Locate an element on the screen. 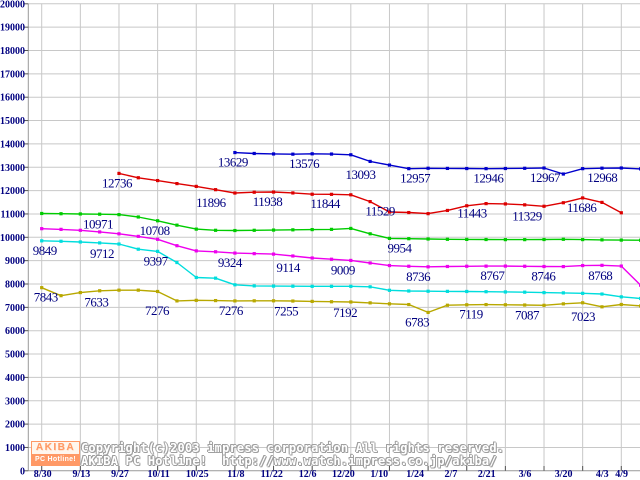 The width and height of the screenshot is (640, 480). akiba-logo: AKIBA PC Hotline! is located at coordinates (55, 453).